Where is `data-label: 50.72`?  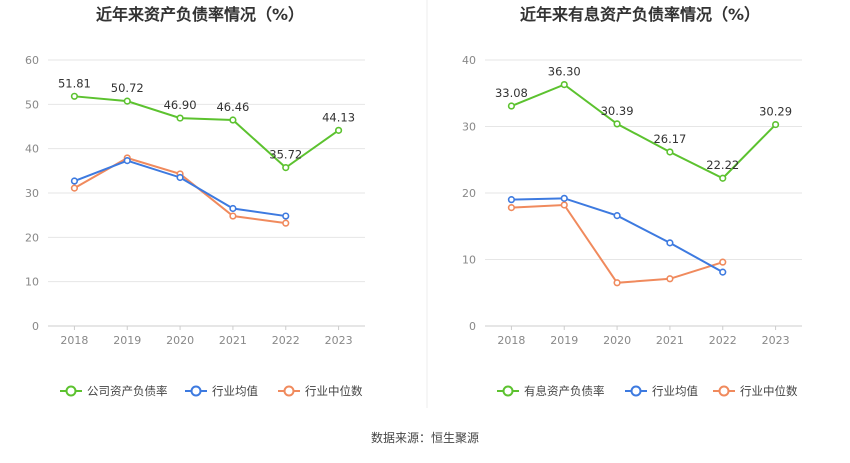 data-label: 50.72 is located at coordinates (127, 88).